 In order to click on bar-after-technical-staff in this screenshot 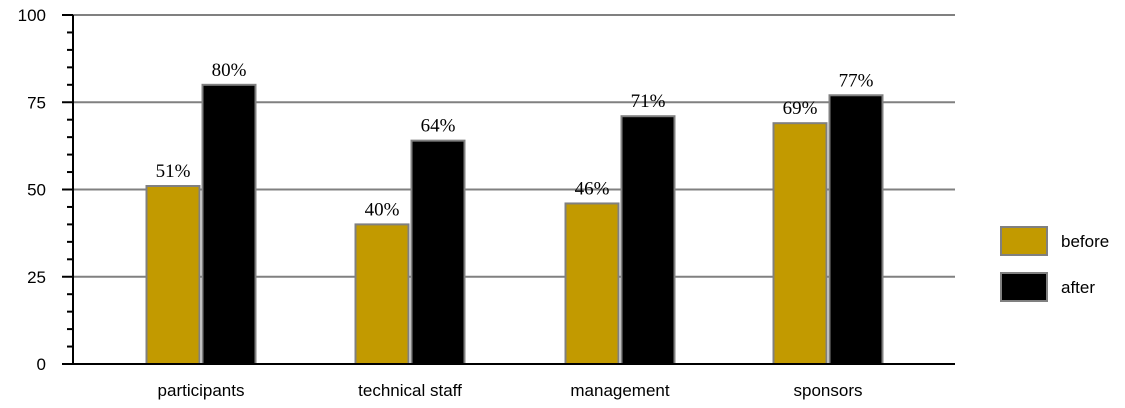, I will do `click(438, 252)`.